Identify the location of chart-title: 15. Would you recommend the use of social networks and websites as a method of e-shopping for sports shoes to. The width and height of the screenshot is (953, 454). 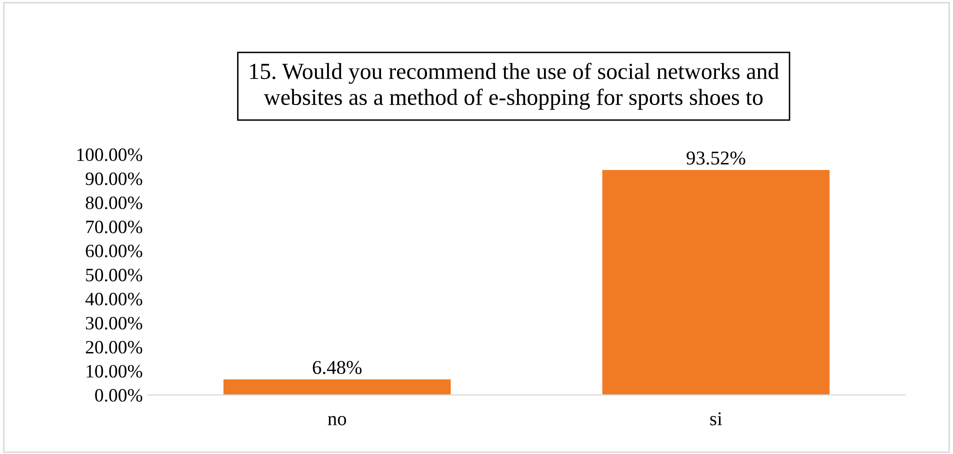
(514, 86).